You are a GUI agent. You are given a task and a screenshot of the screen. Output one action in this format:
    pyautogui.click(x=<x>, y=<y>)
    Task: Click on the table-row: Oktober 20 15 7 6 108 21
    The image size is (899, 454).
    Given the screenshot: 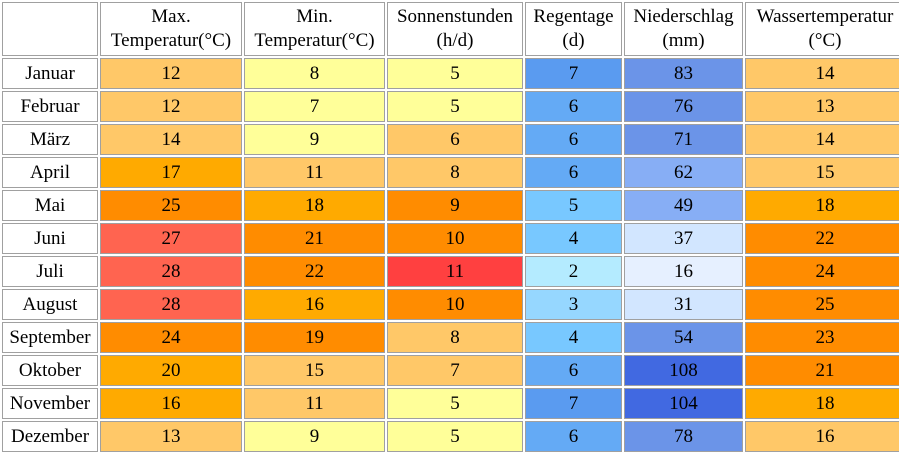 What is the action you would take?
    pyautogui.click(x=450, y=370)
    